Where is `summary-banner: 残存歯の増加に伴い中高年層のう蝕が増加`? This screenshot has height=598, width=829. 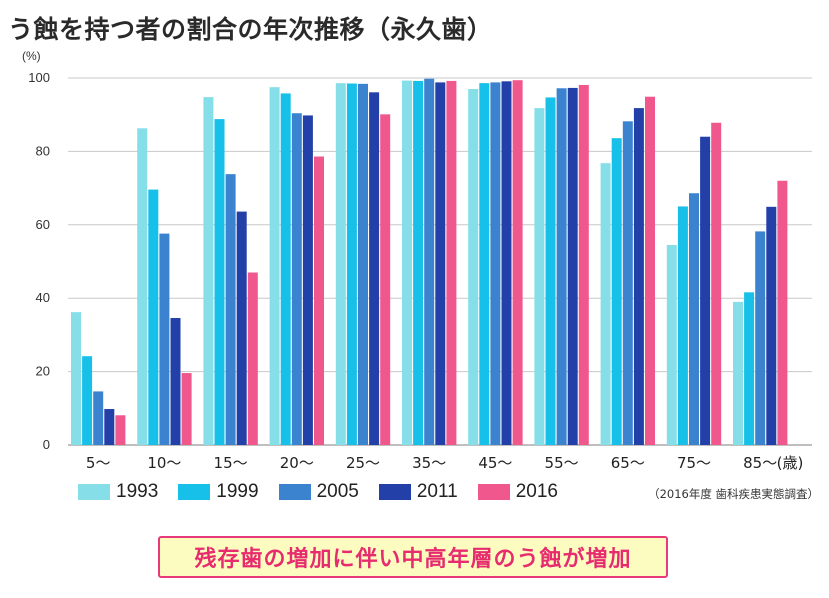 summary-banner: 残存歯の増加に伴い中高年層のう蝕が増加 is located at coordinates (413, 557).